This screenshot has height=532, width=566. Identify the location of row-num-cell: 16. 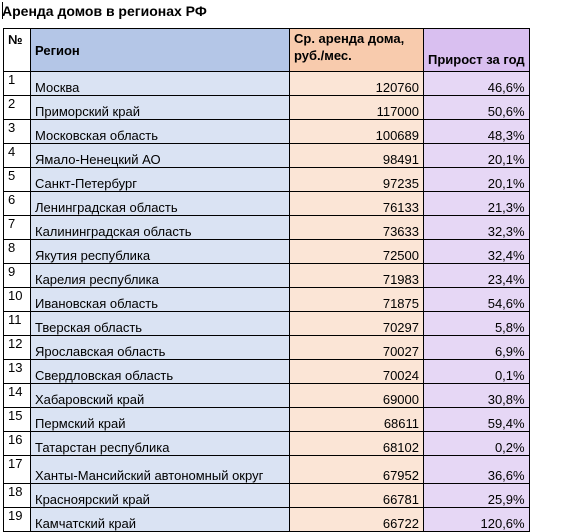
(17, 443).